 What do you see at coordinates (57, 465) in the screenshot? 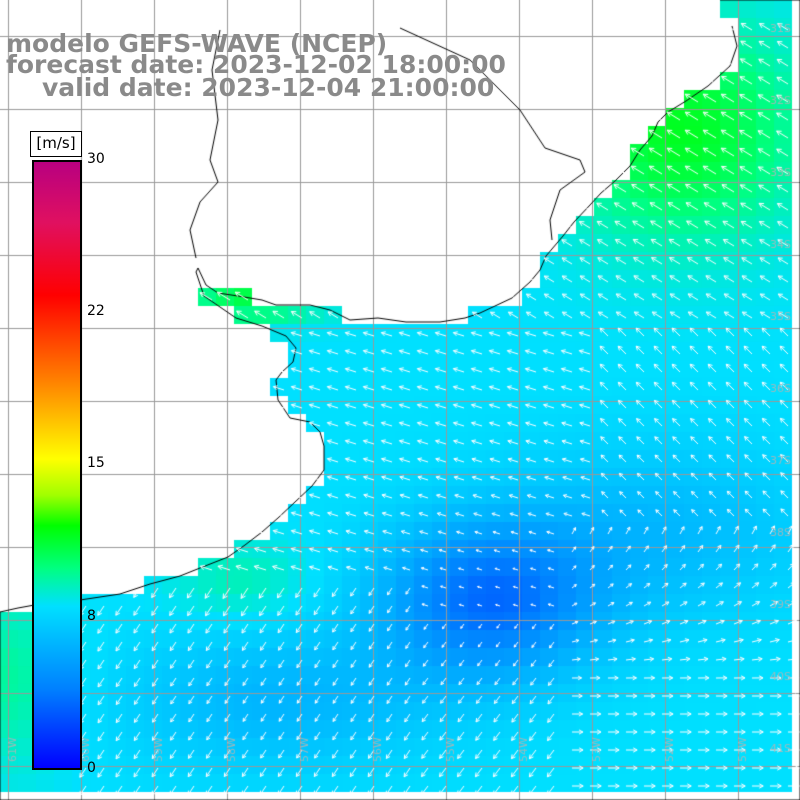
I see `colorbar` at bounding box center [57, 465].